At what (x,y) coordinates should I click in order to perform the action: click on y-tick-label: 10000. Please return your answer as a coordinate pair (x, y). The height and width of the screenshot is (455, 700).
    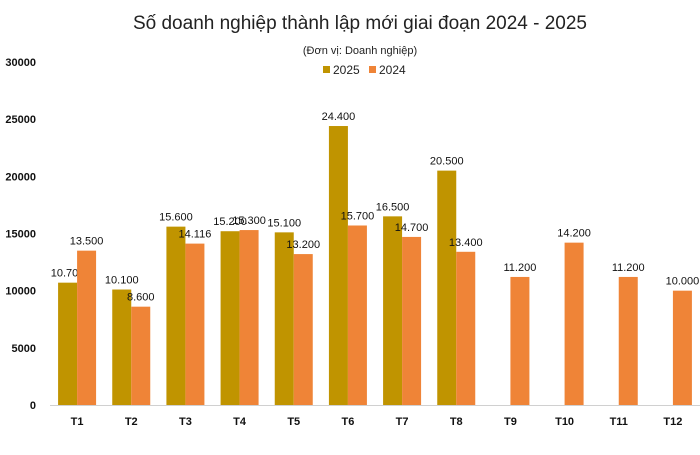
    Looking at the image, I should click on (20, 292).